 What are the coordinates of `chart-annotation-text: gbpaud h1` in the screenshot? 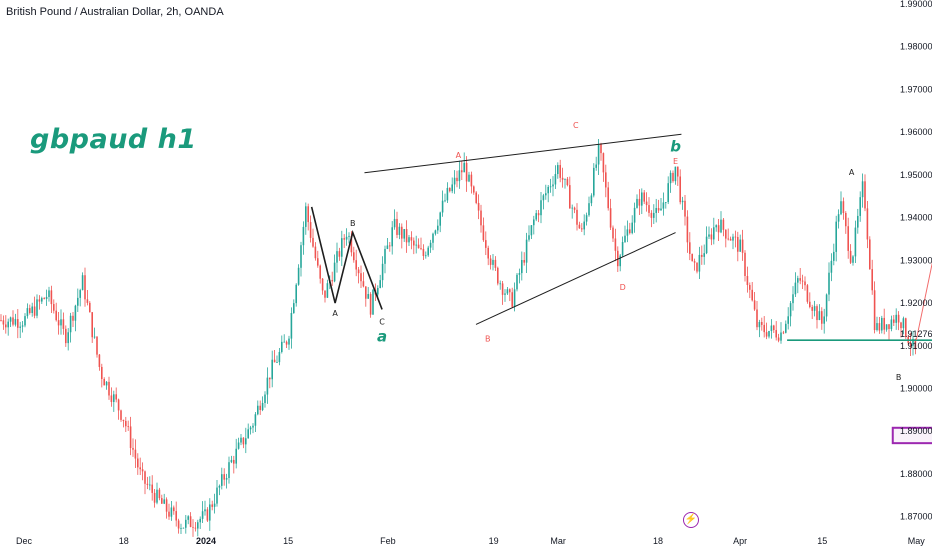 It's located at (113, 139).